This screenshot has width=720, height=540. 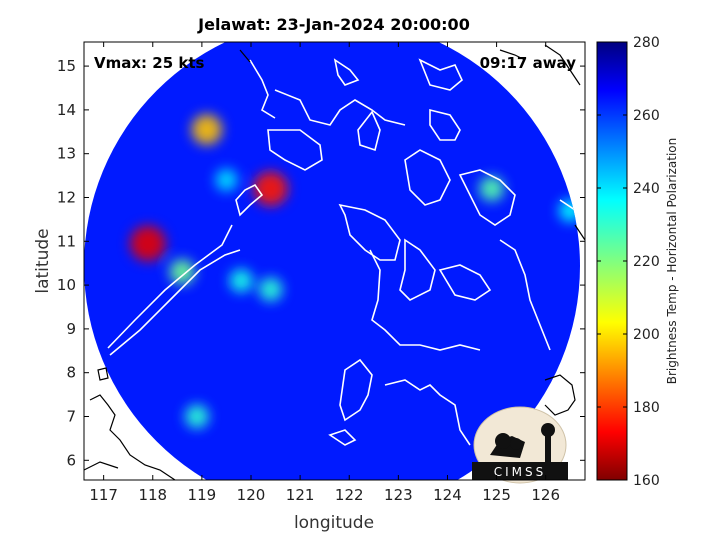 What do you see at coordinates (545, 495) in the screenshot?
I see `x-tick-label: 126` at bounding box center [545, 495].